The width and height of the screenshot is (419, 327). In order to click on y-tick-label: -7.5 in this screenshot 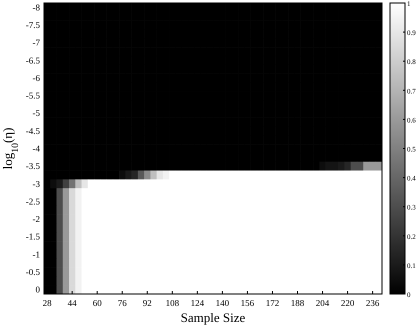, I will do `click(33, 25)`.